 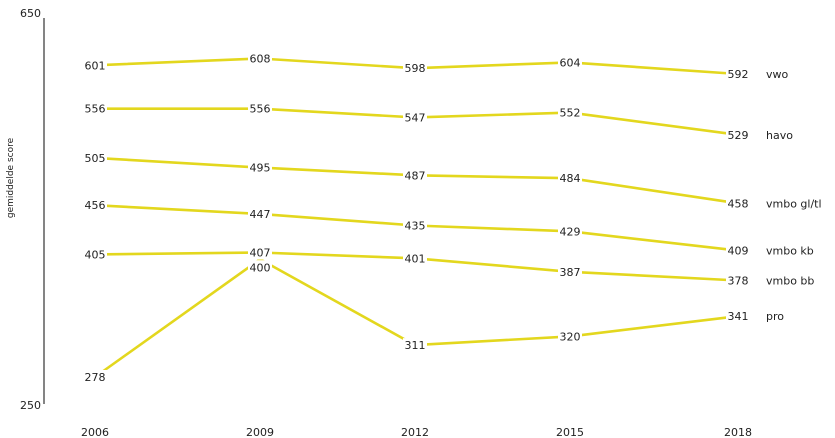 I want to click on data-label: 407, so click(x=260, y=252).